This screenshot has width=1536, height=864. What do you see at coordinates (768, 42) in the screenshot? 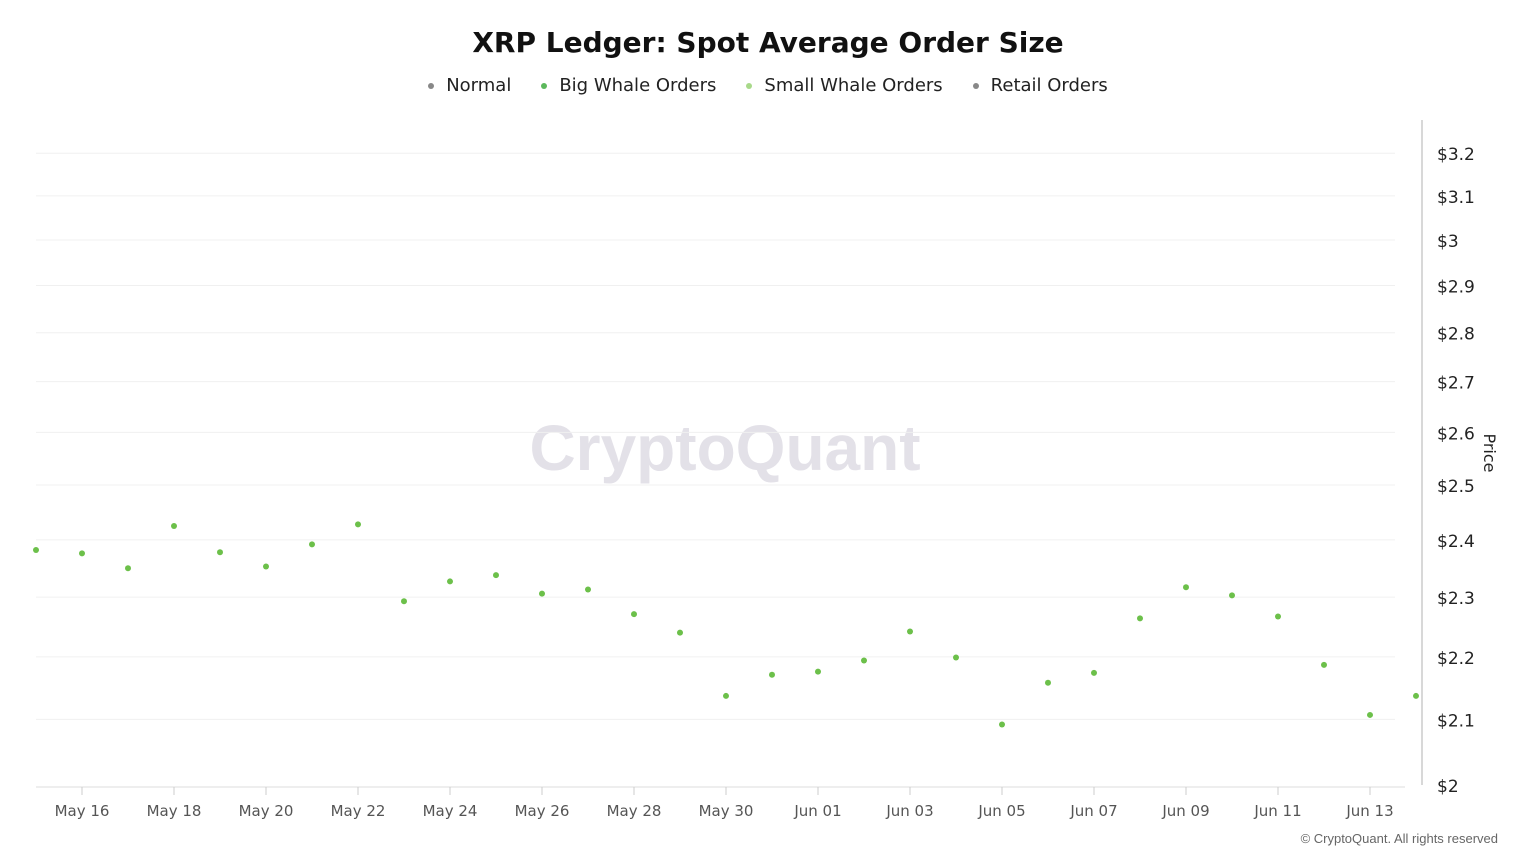
I see `chart-title: XRP Ledger: Spot Average Order Size` at bounding box center [768, 42].